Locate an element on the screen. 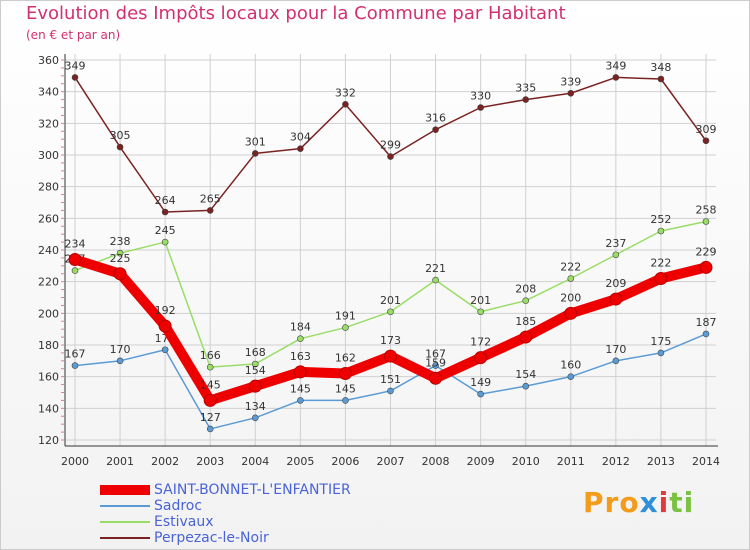 The height and width of the screenshot is (550, 750). legend-item: Sadroc is located at coordinates (225, 506).